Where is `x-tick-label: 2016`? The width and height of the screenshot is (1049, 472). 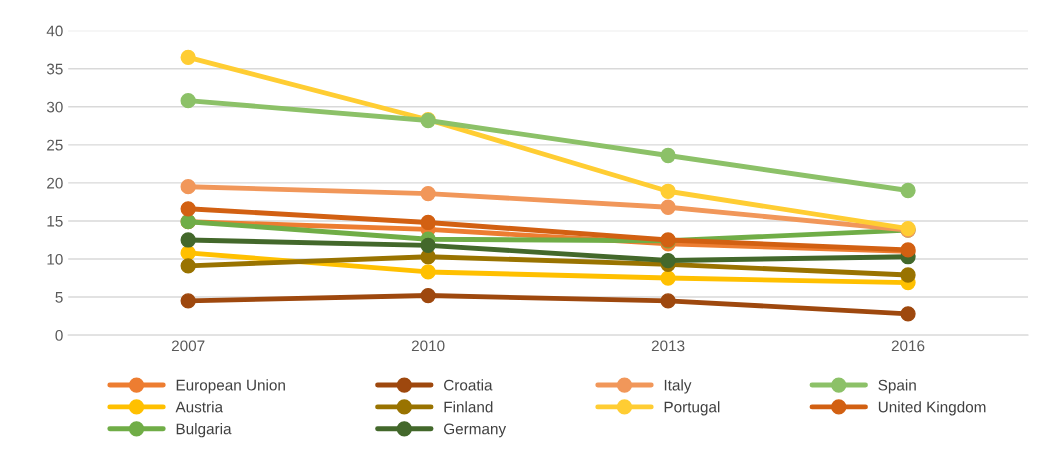
x-tick-label: 2016 is located at coordinates (908, 346).